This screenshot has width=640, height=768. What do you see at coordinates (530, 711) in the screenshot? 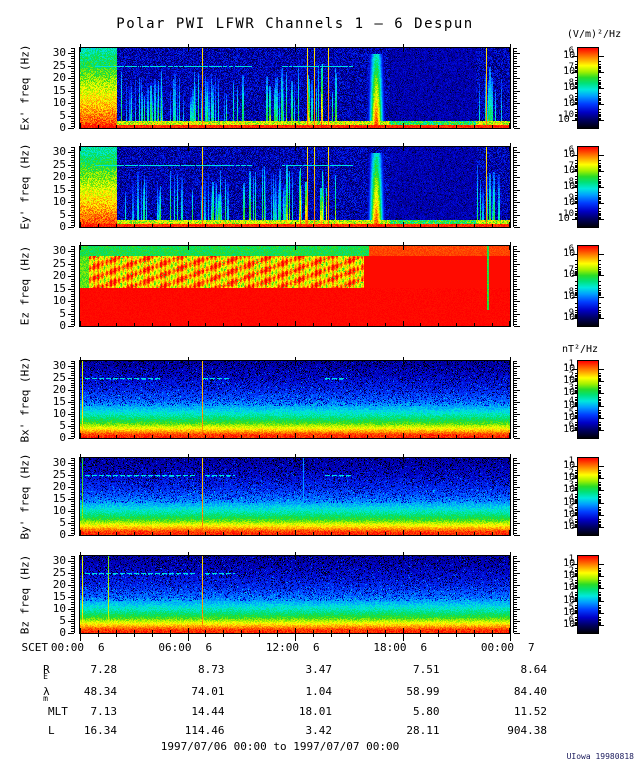
I see `ephemeris-value: 11.52` at bounding box center [530, 711].